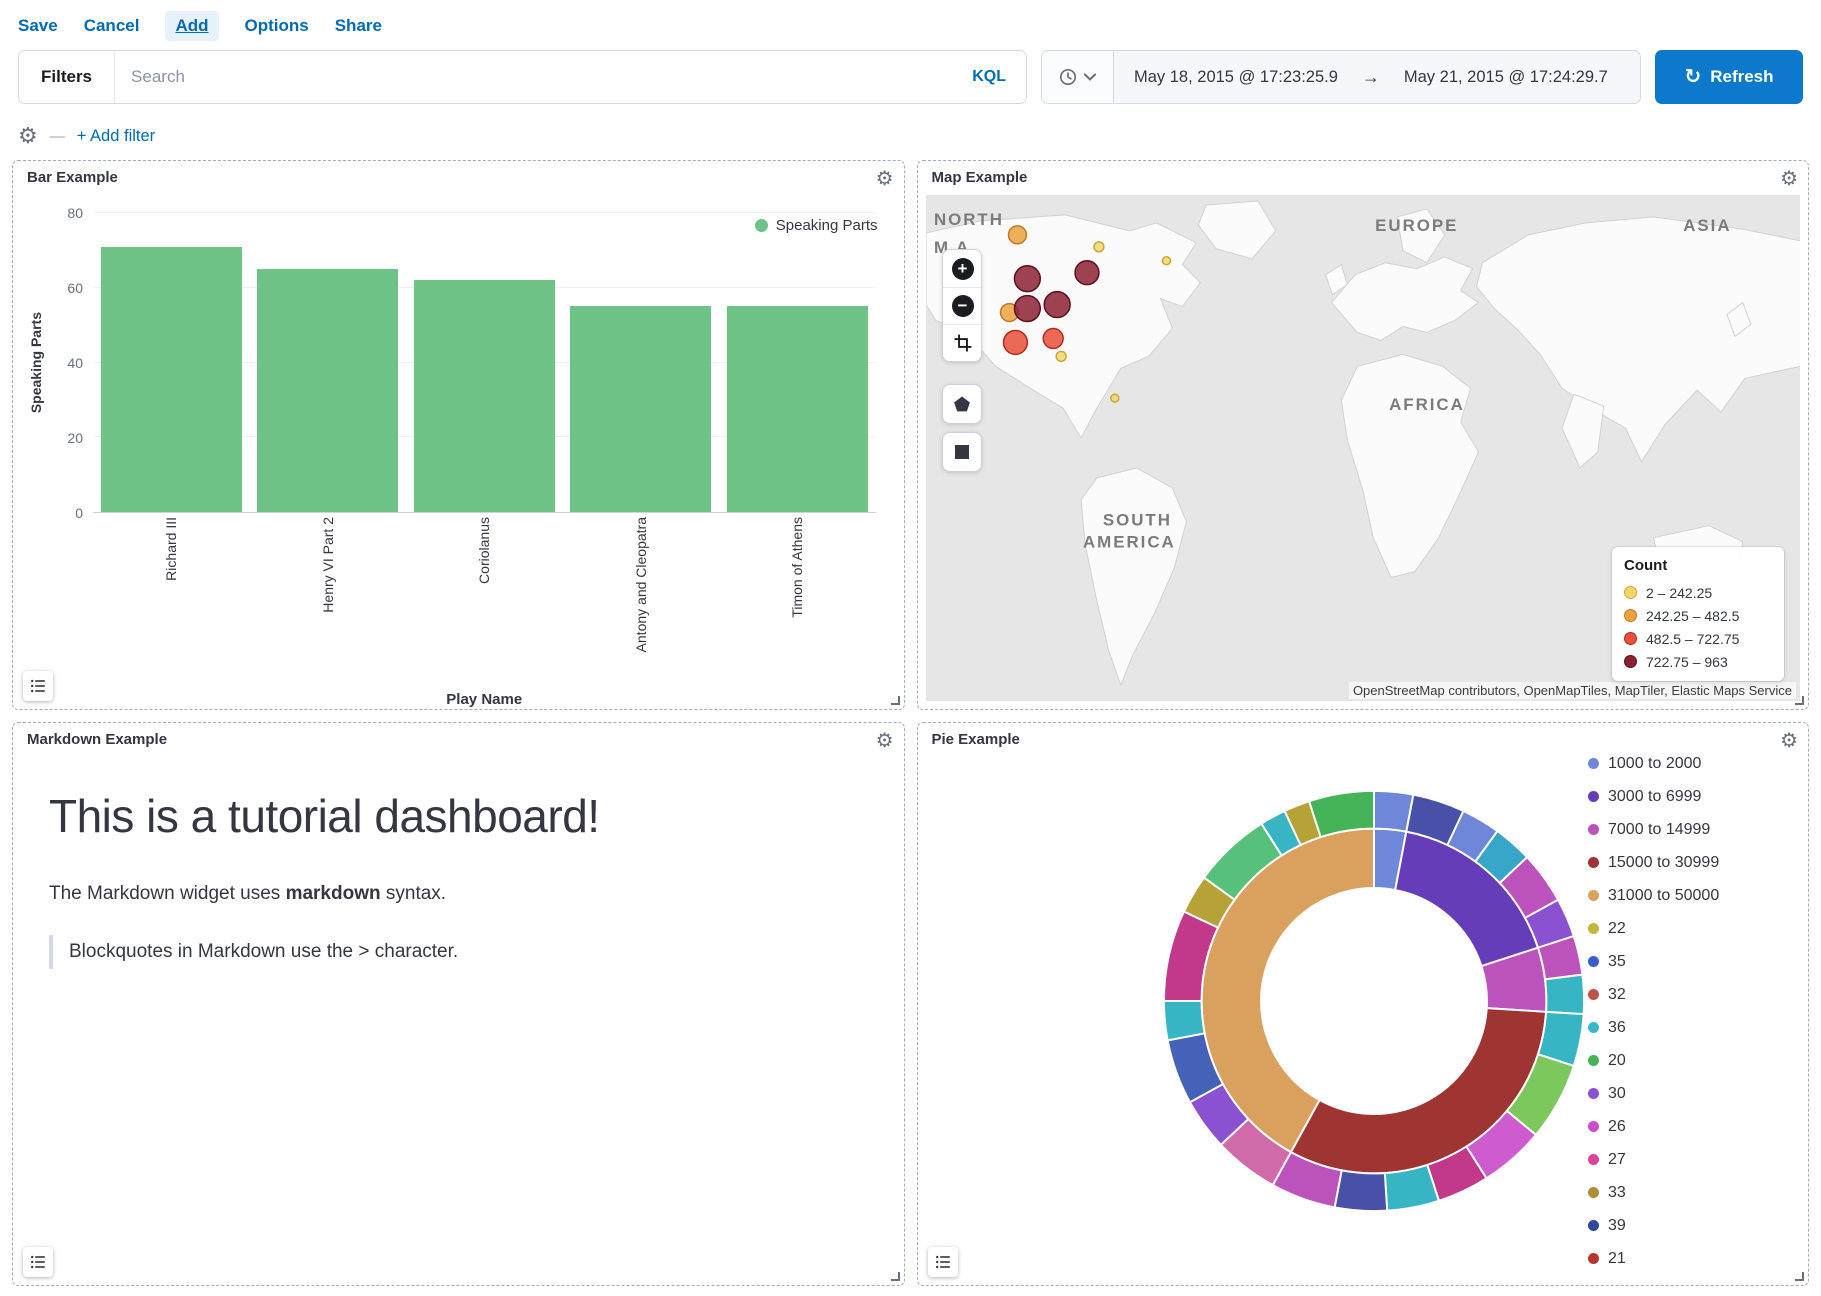  Describe the element at coordinates (1688, 1027) in the screenshot. I see `pie-legend-item: 36` at that location.